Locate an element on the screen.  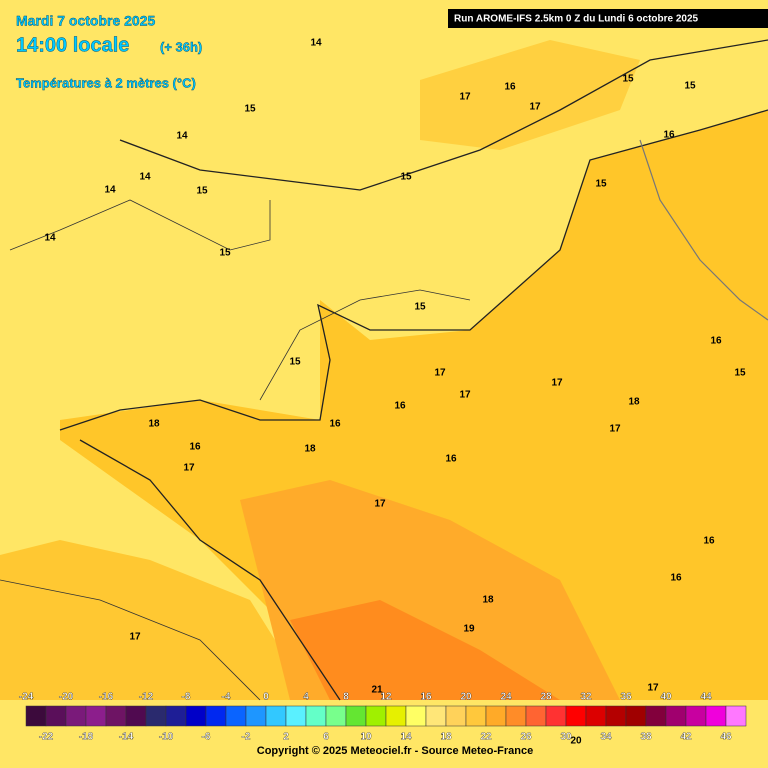
scale-label: 22 is located at coordinates (486, 737).